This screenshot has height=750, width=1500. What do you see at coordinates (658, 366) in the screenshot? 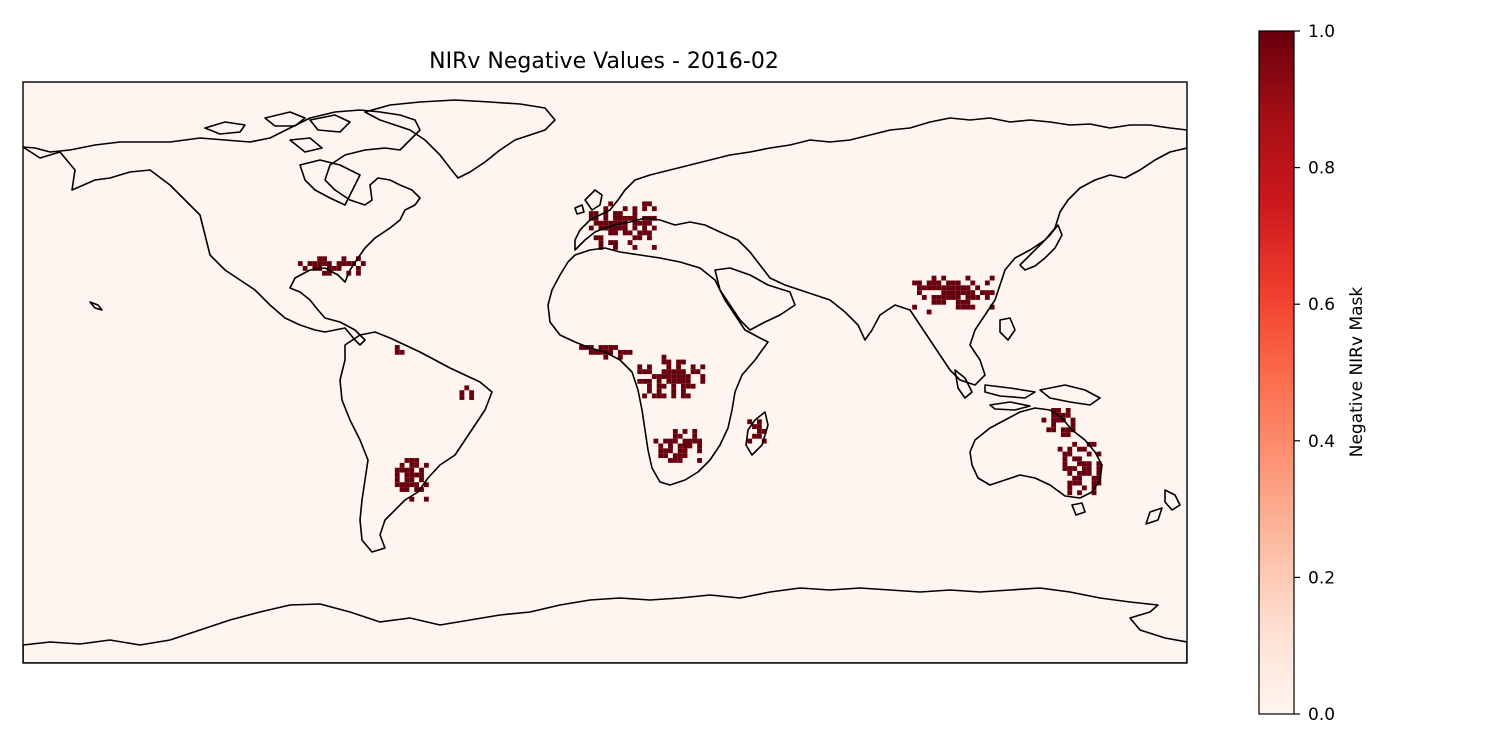
I see `coastline-africa` at bounding box center [658, 366].